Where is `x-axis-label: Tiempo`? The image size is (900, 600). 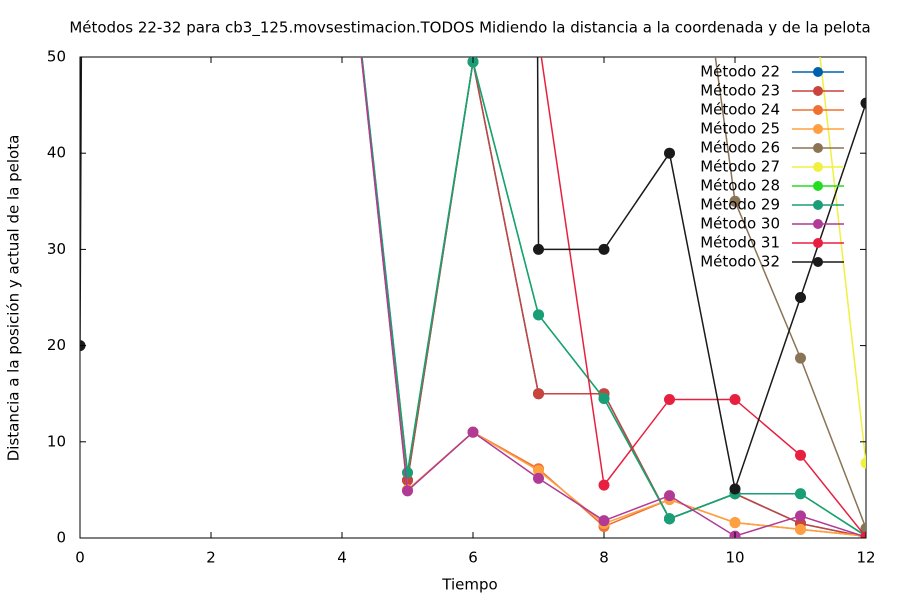
x-axis-label: Tiempo is located at coordinates (469, 585).